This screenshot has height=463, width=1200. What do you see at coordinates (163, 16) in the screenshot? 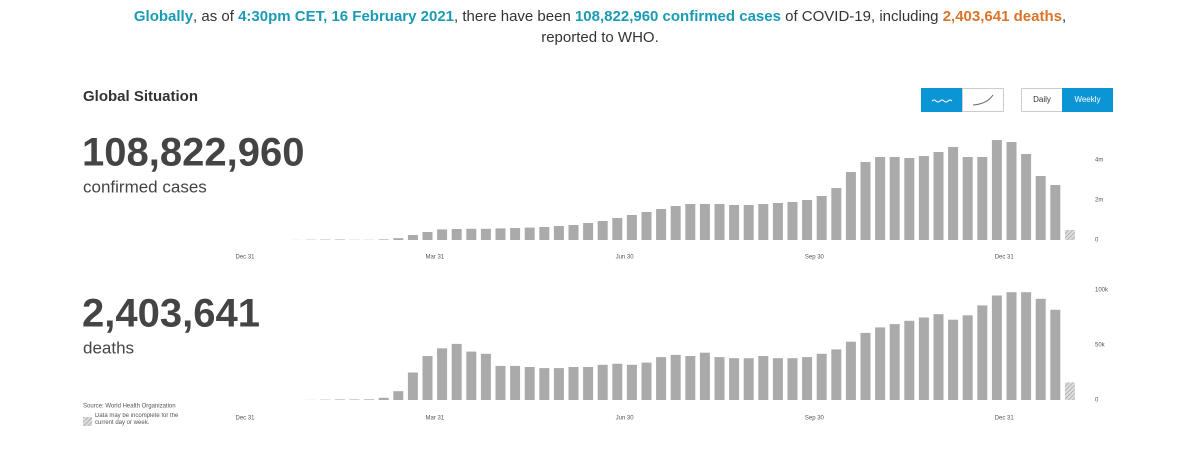
I see `summary-segment: Globally` at bounding box center [163, 16].